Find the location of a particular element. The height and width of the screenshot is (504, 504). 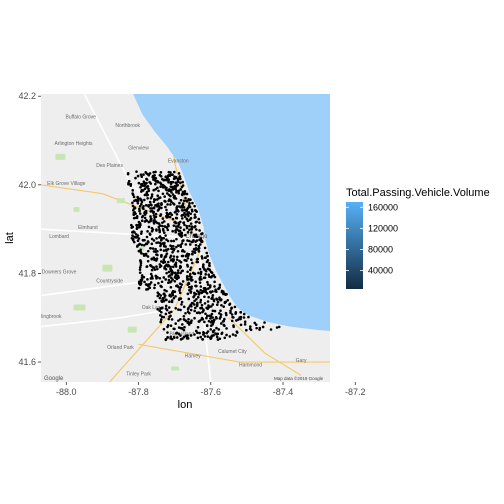

y-tick-label: 41.8 is located at coordinates (27, 273).